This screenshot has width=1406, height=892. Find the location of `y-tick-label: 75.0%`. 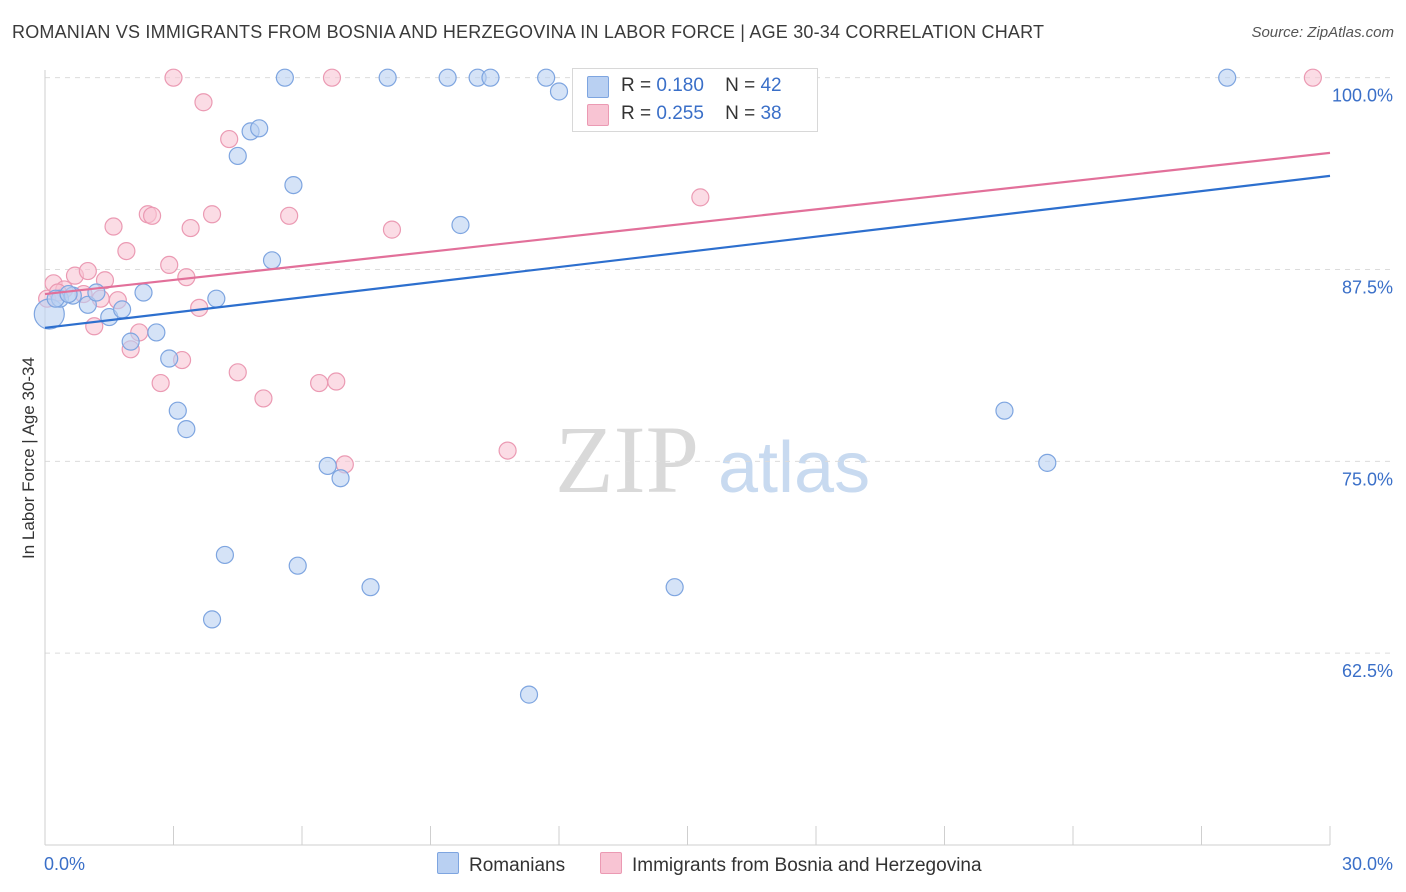

y-tick-label: 75.0% is located at coordinates (1367, 479).